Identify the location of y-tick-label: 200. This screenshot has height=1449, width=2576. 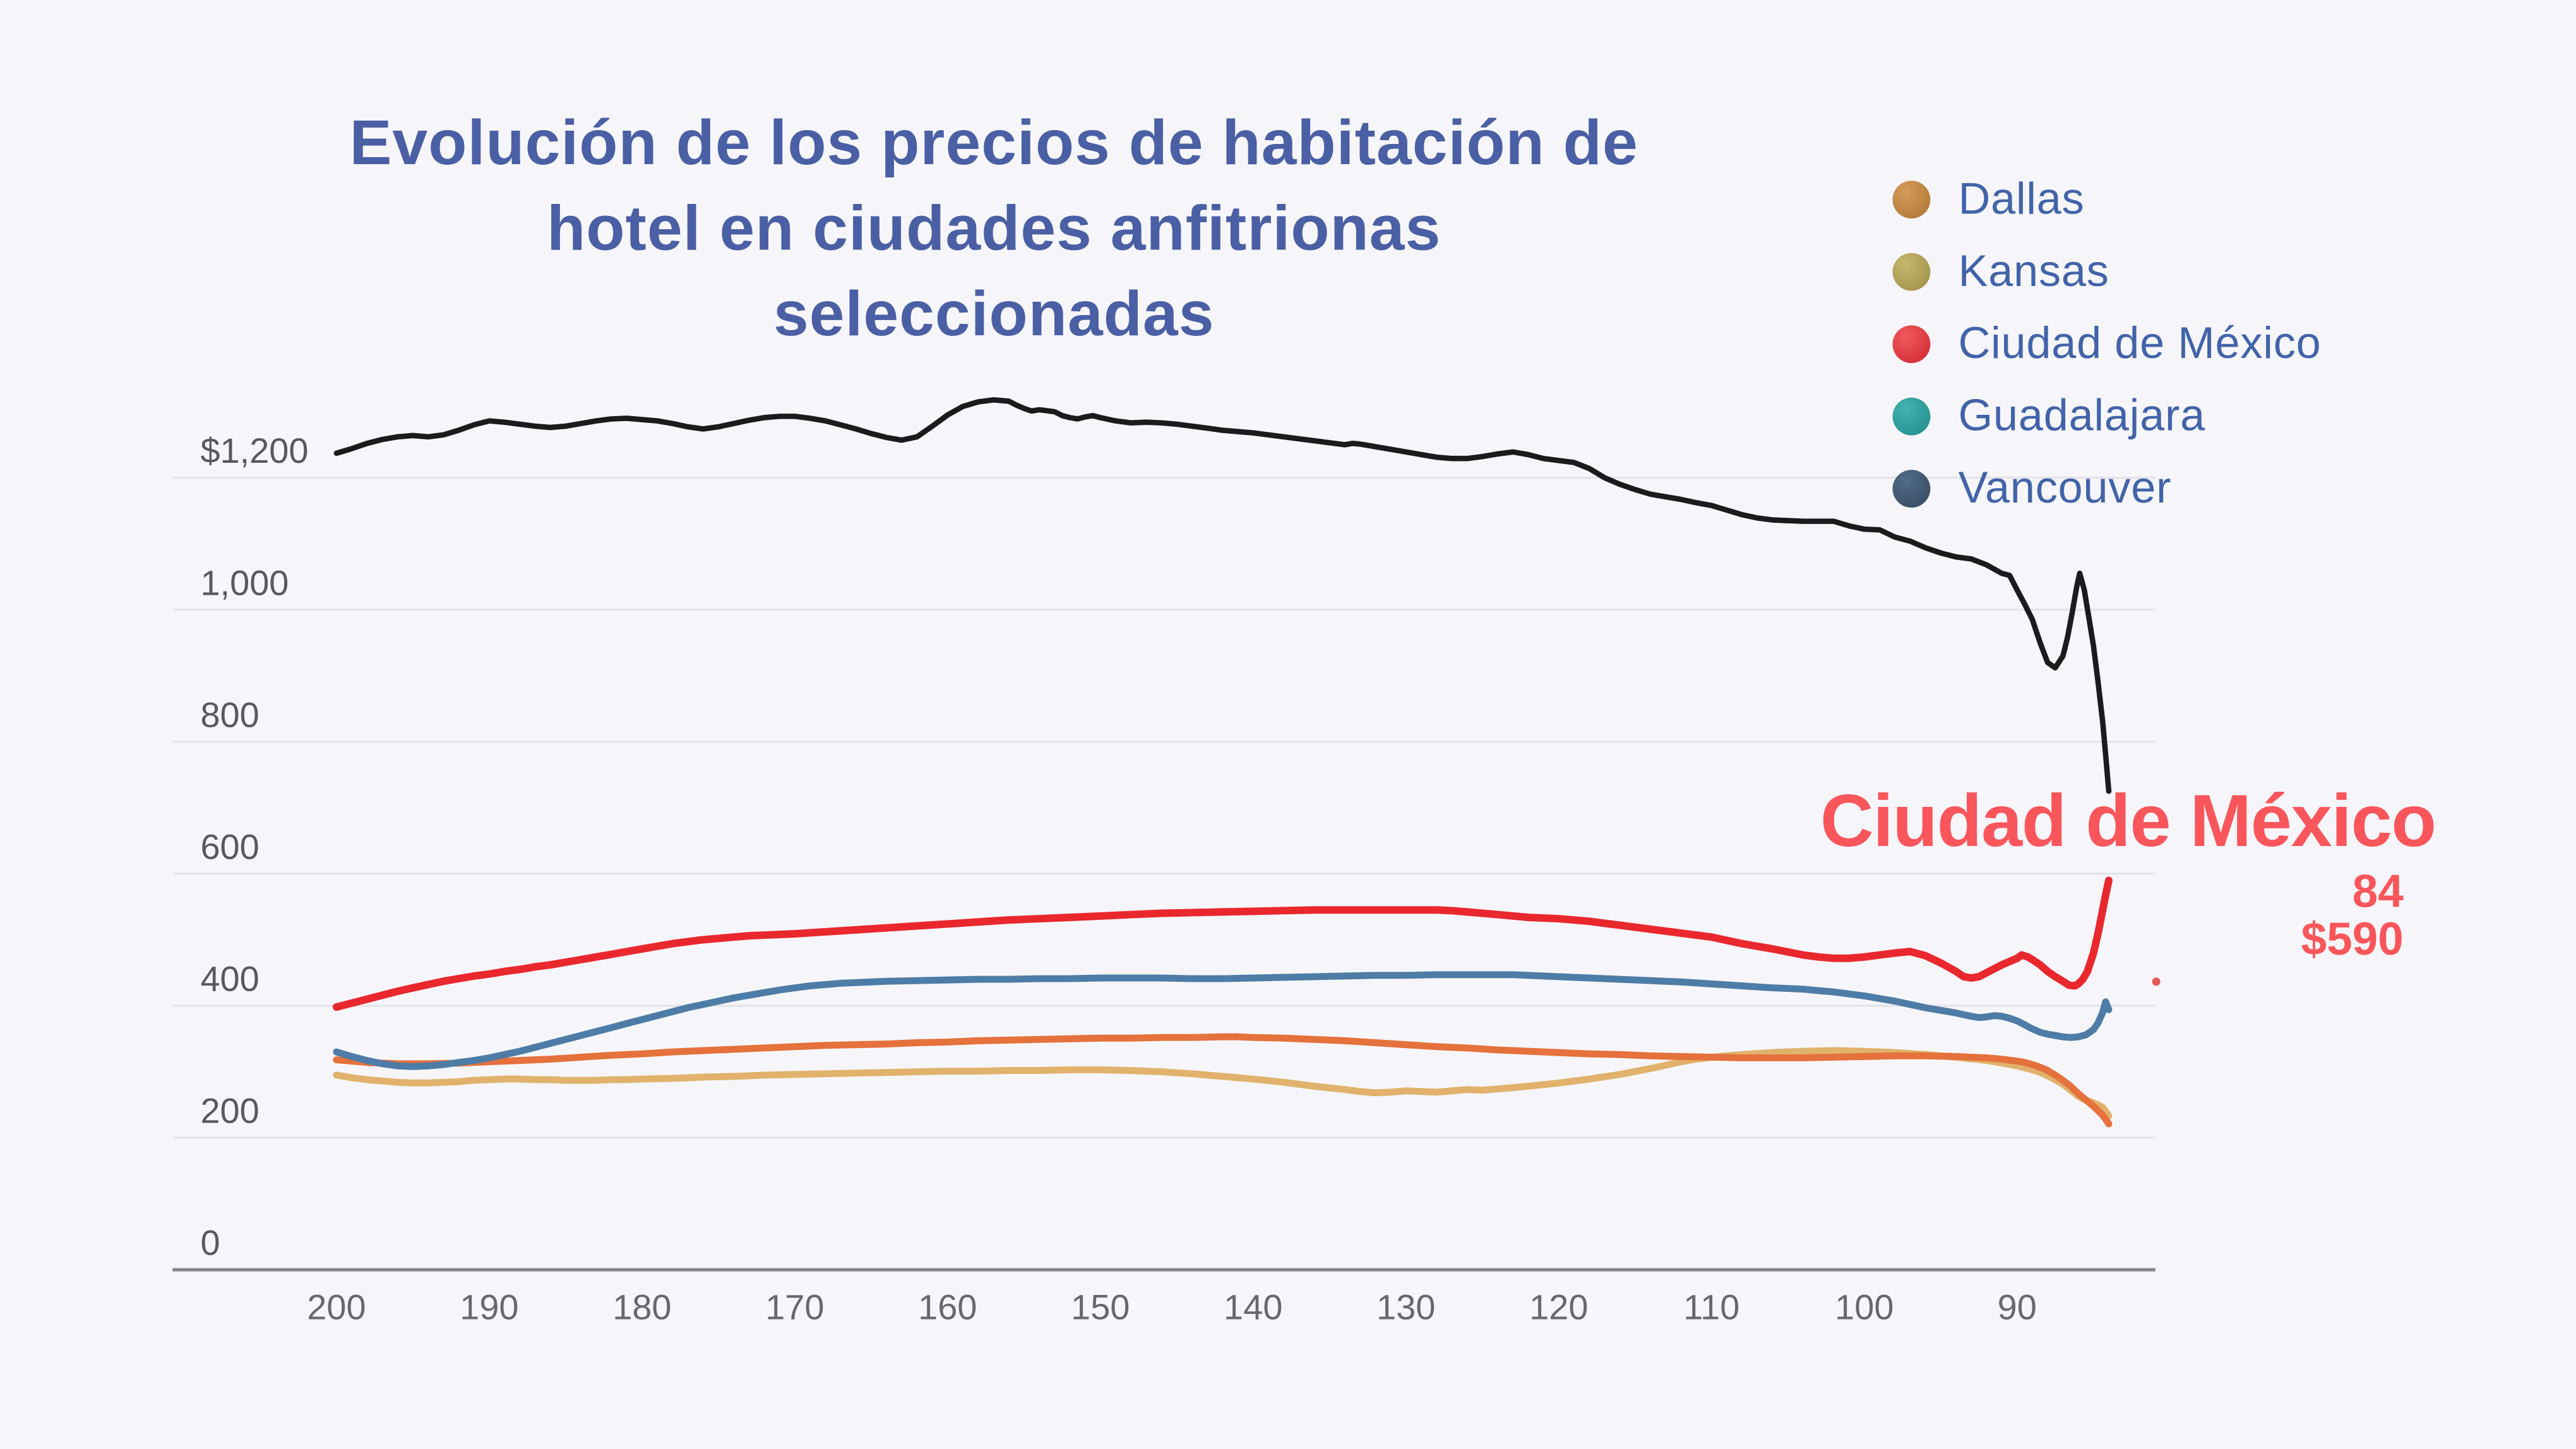
(229, 1111).